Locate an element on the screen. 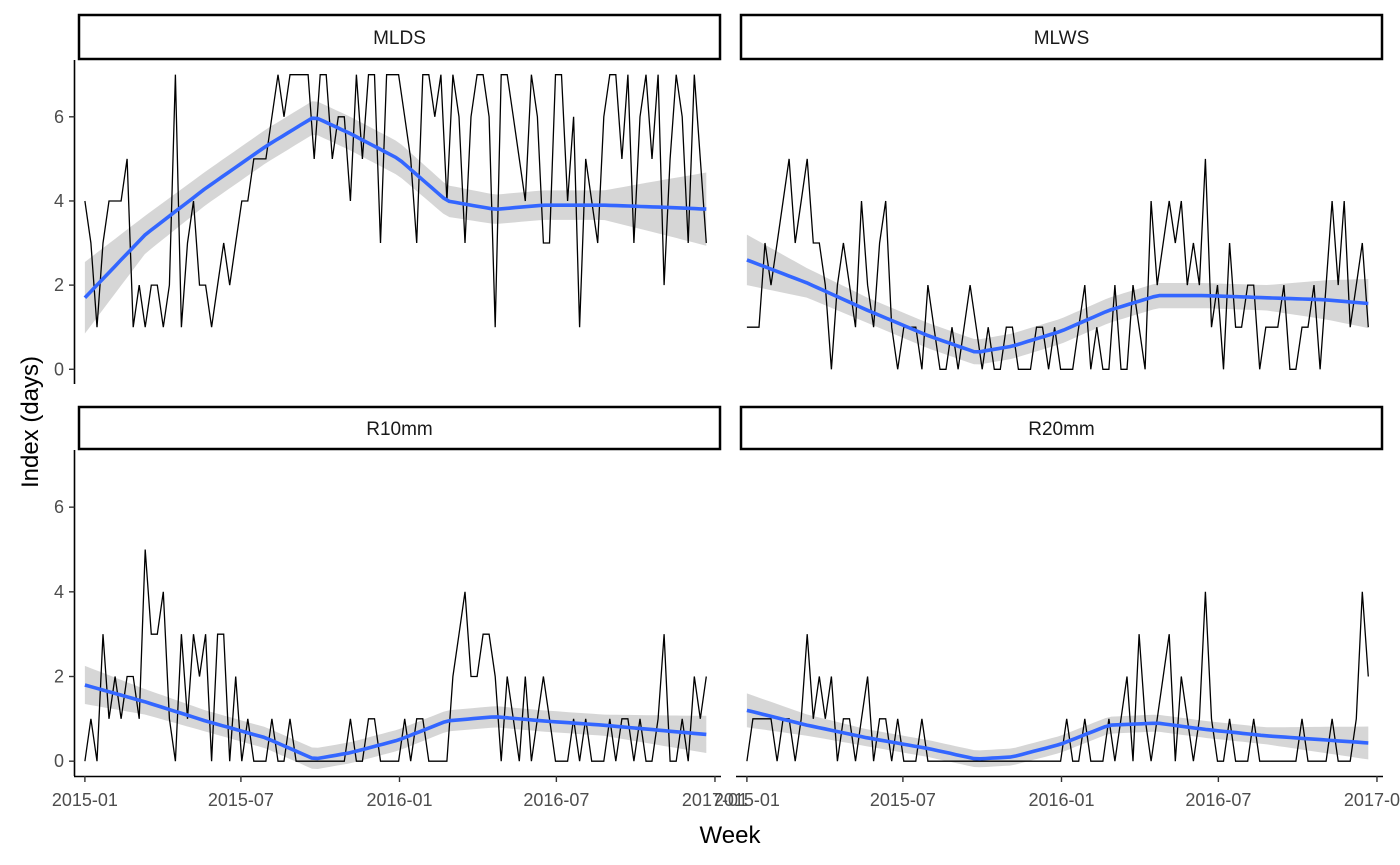 This screenshot has width=1400, height=865. facet-strip-label: MLDS is located at coordinates (399, 38).